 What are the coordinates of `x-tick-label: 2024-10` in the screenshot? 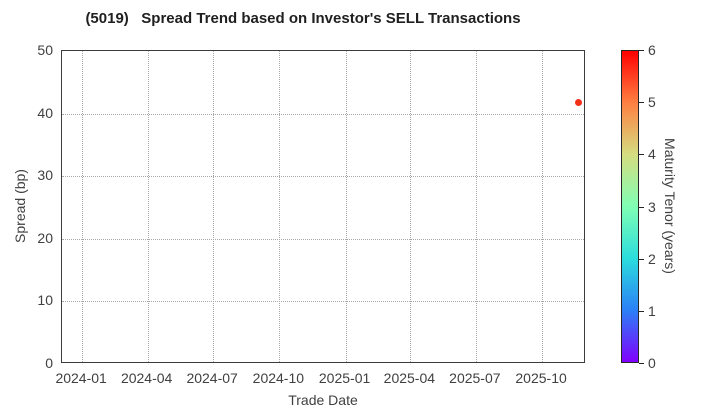 It's located at (278, 378).